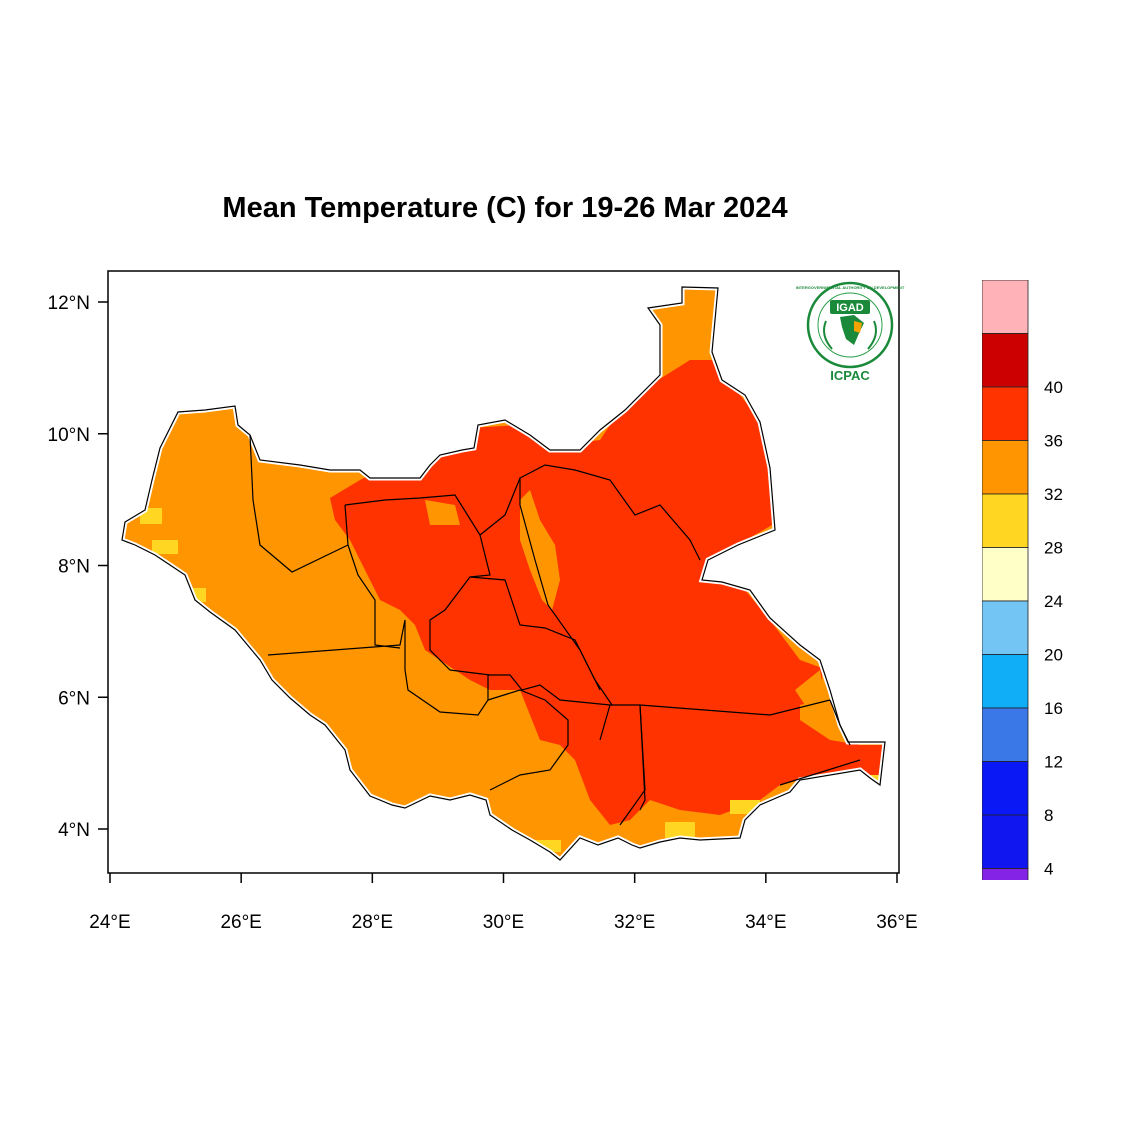  I want to click on lat-tick-label: 12°N, so click(69, 303).